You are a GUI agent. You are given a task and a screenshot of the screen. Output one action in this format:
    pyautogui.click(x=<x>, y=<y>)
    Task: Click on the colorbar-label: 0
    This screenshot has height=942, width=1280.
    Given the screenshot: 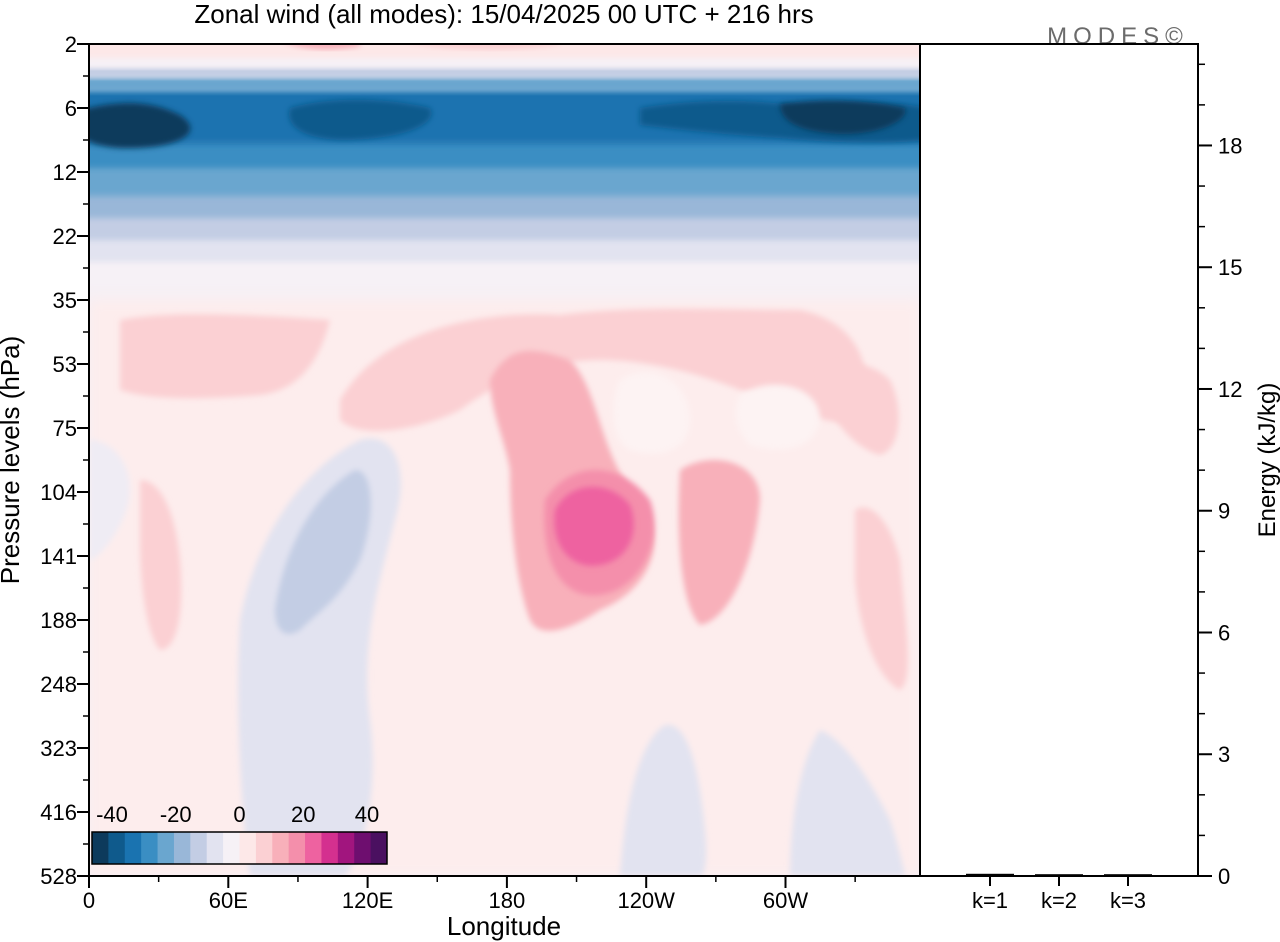 What is the action you would take?
    pyautogui.click(x=239, y=814)
    